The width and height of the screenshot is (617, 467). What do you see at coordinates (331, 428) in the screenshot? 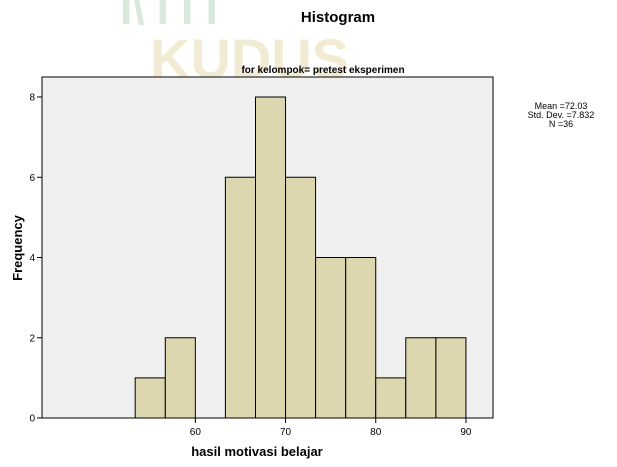
I see `x-axis: 60 70 80 90` at bounding box center [331, 428].